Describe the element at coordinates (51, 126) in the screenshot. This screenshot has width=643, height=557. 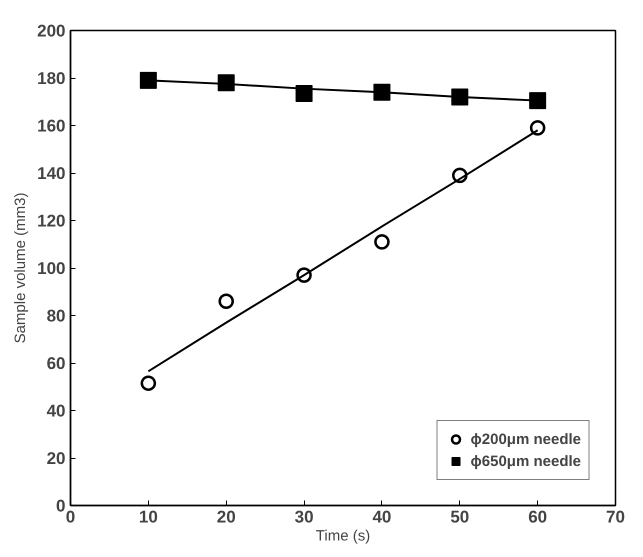
I see `y-tick-label: 160` at that location.